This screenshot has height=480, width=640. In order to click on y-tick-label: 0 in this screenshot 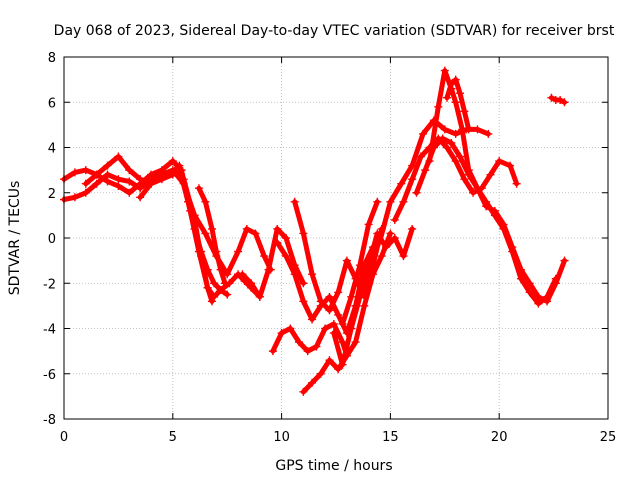, I will do `click(52, 239)`.